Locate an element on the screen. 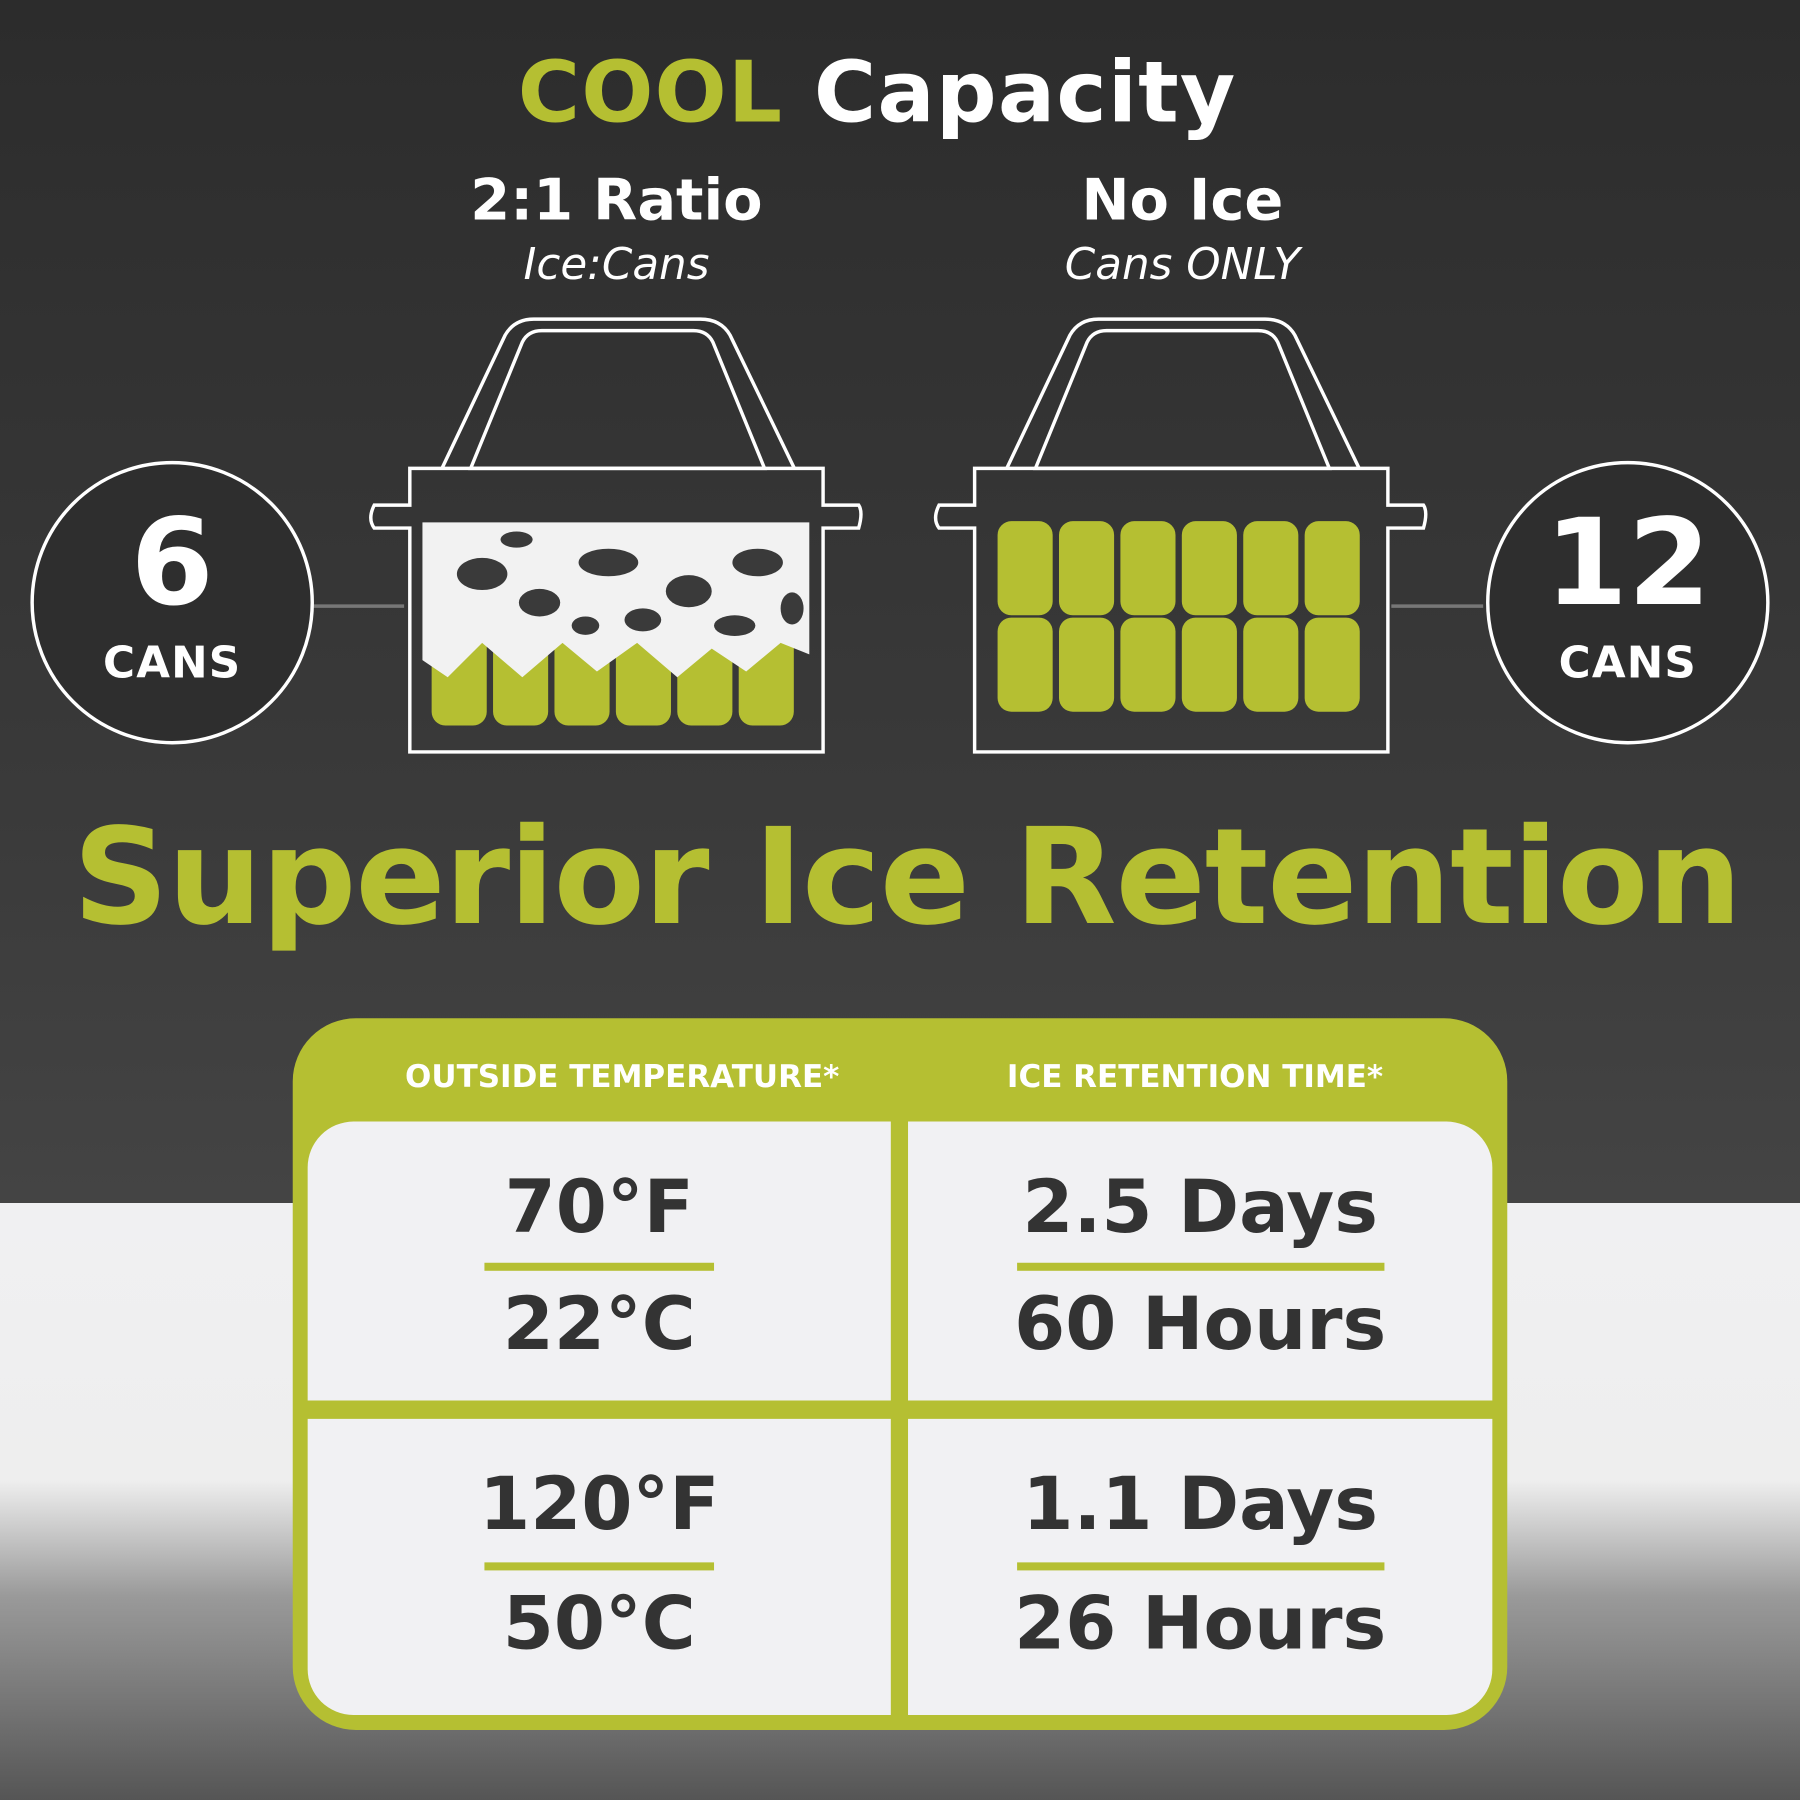 The width and height of the screenshot is (1800, 1800). page-title: COOL Capacity is located at coordinates (877, 93).